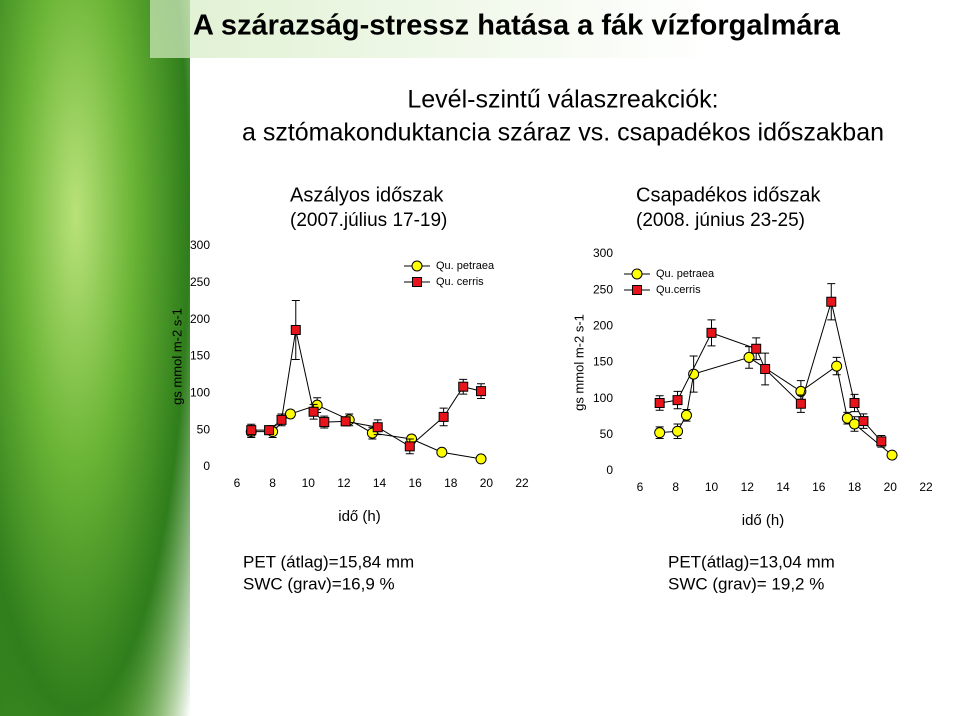 This screenshot has width=960, height=716. What do you see at coordinates (328, 561) in the screenshot?
I see `note: PET (átlag)=15,84 mm` at bounding box center [328, 561].